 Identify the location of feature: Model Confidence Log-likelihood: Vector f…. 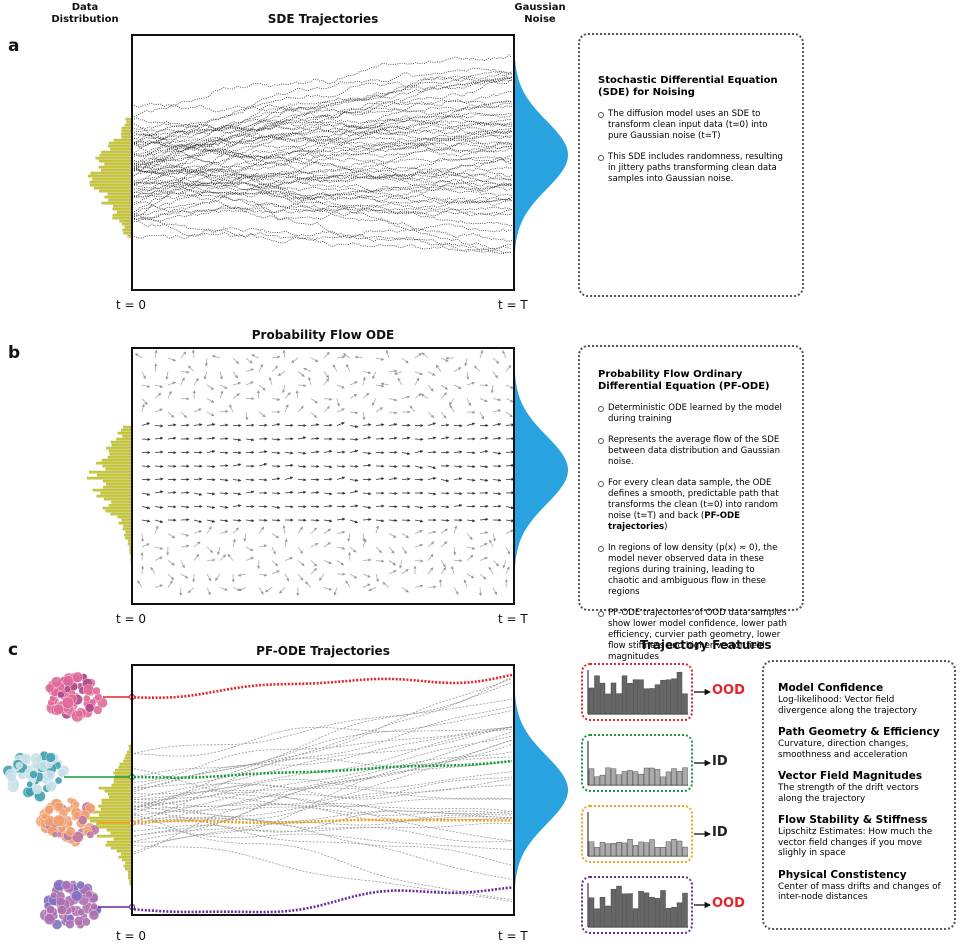
(861, 699).